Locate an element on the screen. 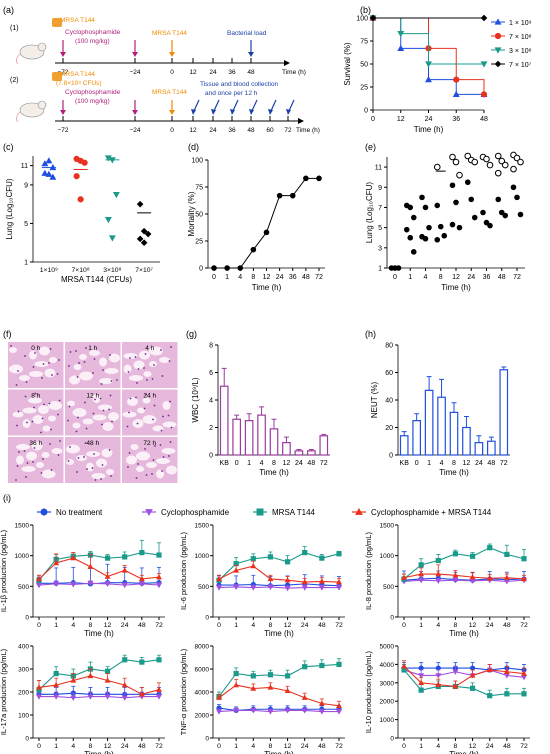 The height and width of the screenshot is (754, 550). timeline-2-collection-arrowhead is located at coordinates (193, 112).